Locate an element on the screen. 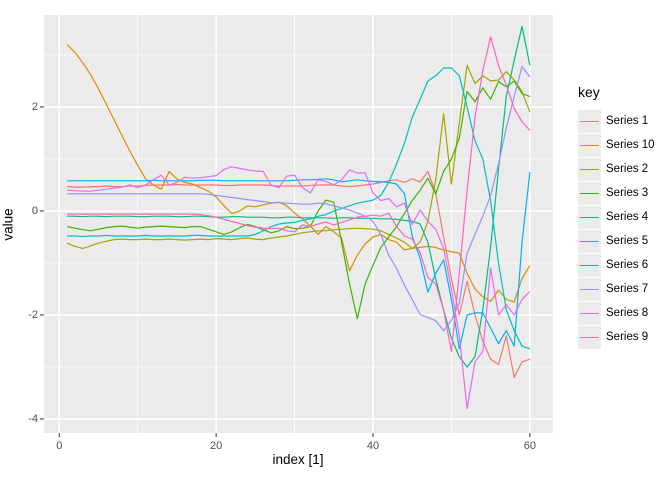  legend-label: Series 2 is located at coordinates (627, 169).